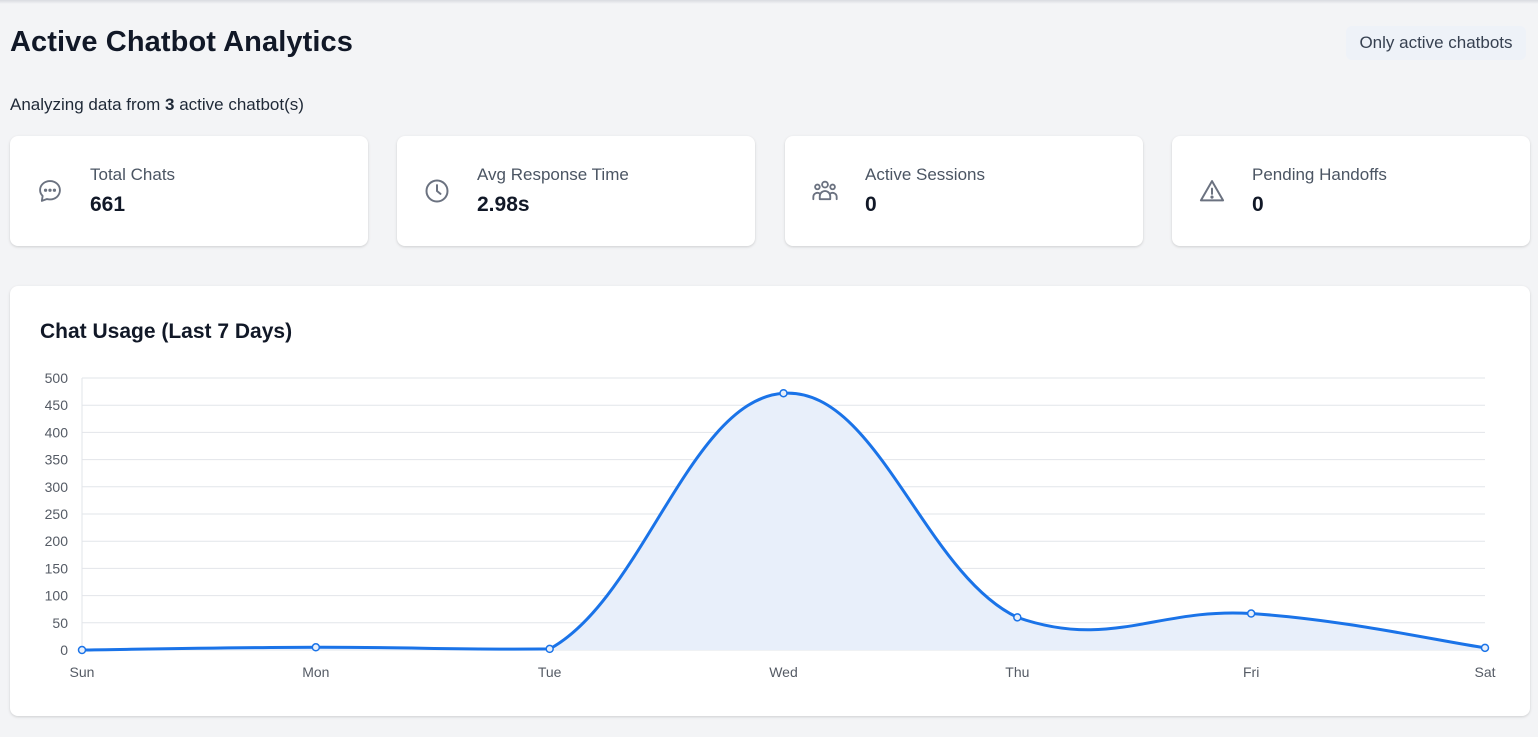 This screenshot has height=737, width=1538. Describe the element at coordinates (769, 2) in the screenshot. I see `top-shadow` at that location.